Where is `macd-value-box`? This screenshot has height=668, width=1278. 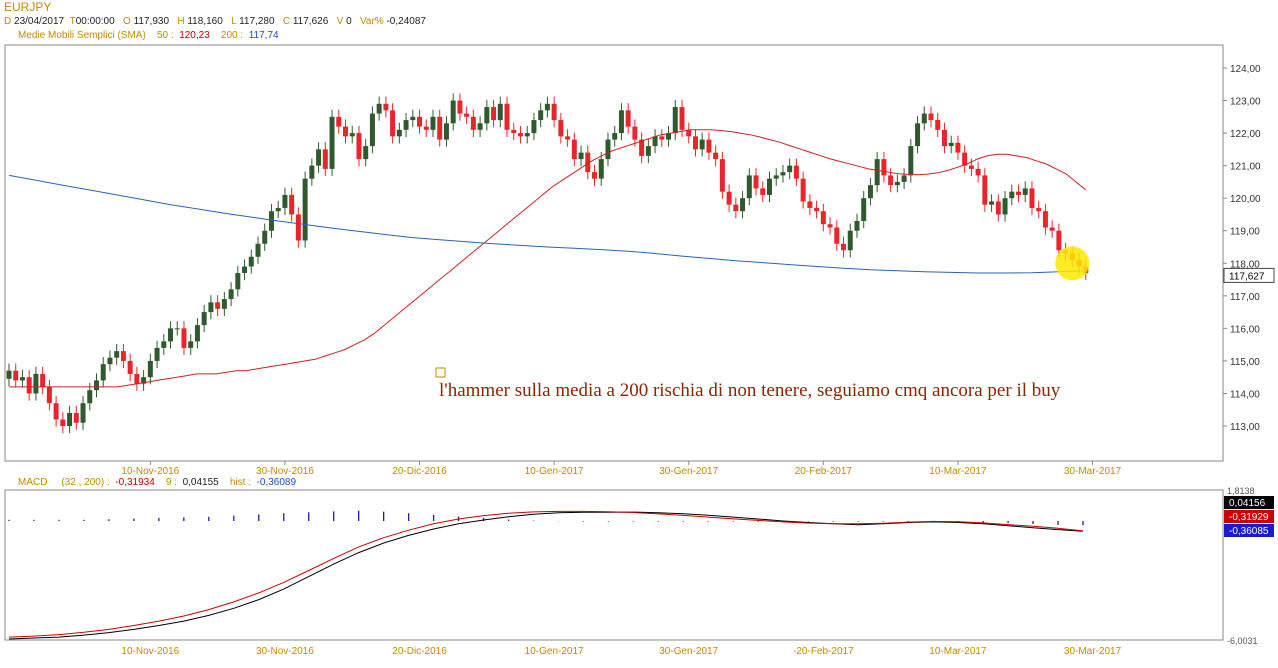
macd-value-box is located at coordinates (1249, 516).